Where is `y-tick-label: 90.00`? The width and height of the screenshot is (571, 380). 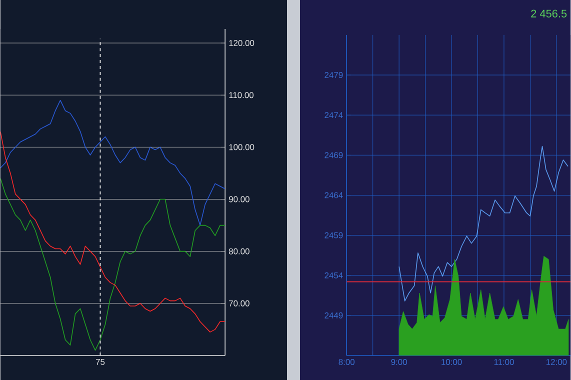
y-tick-label: 90.00 is located at coordinates (239, 199).